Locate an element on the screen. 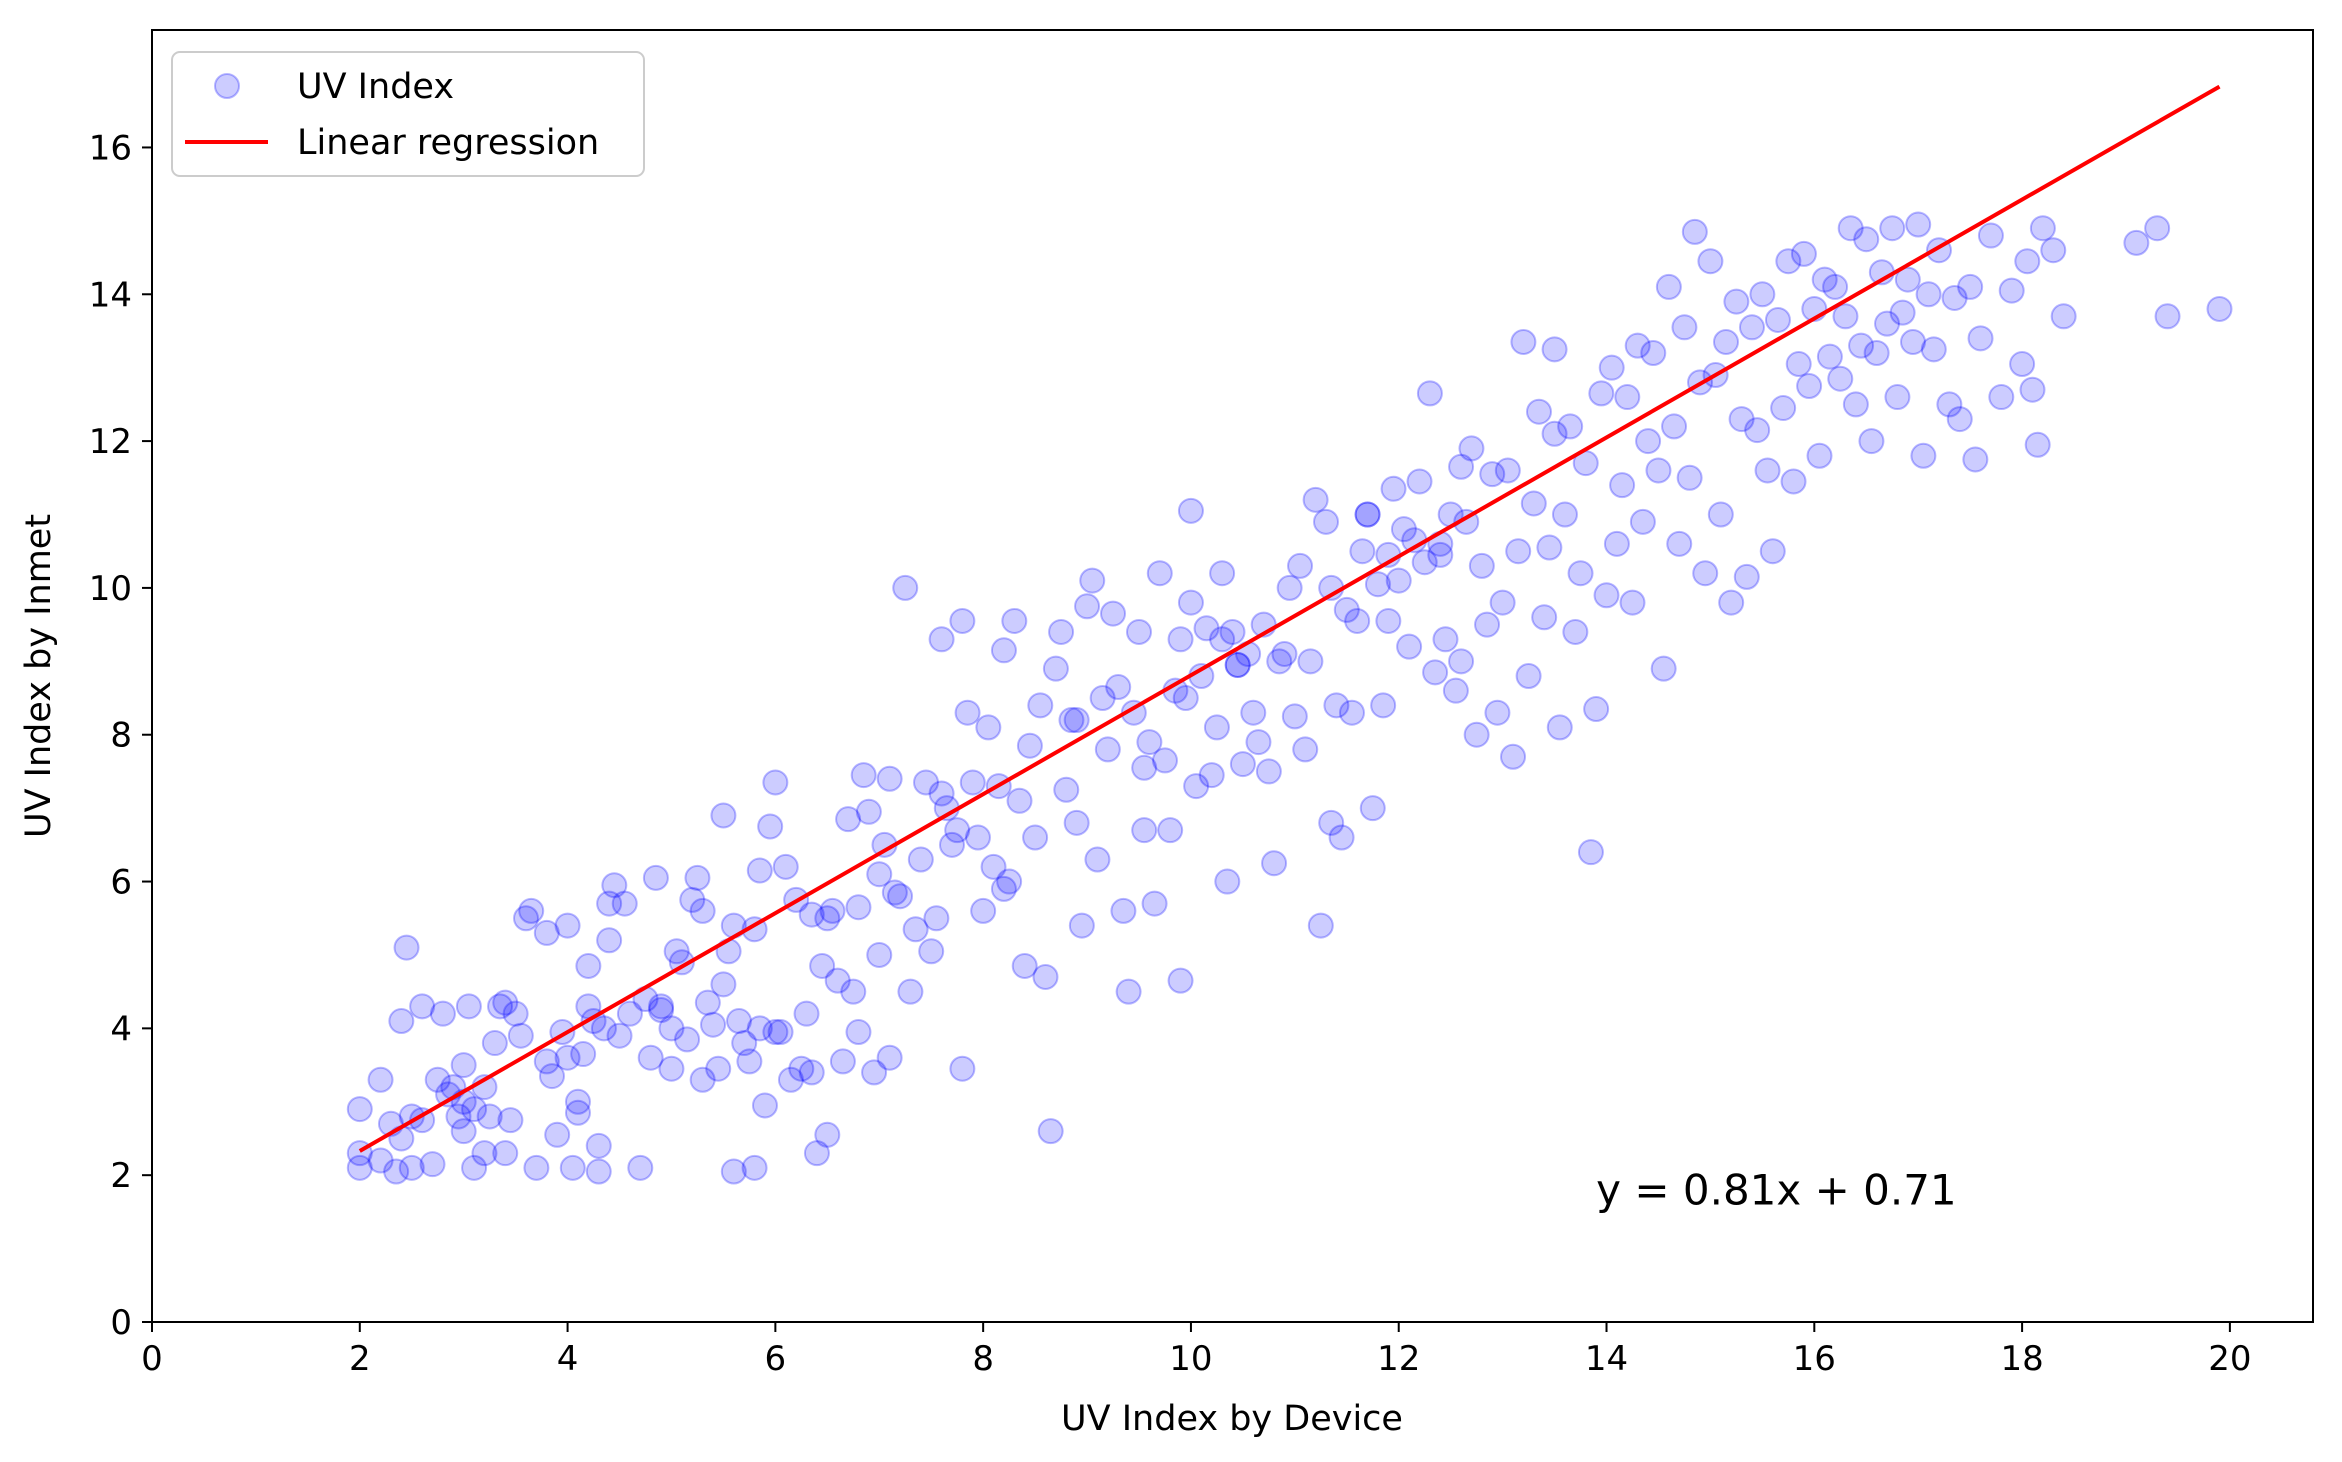  x-axis-label: UV Index by Device is located at coordinates (1232, 1419).